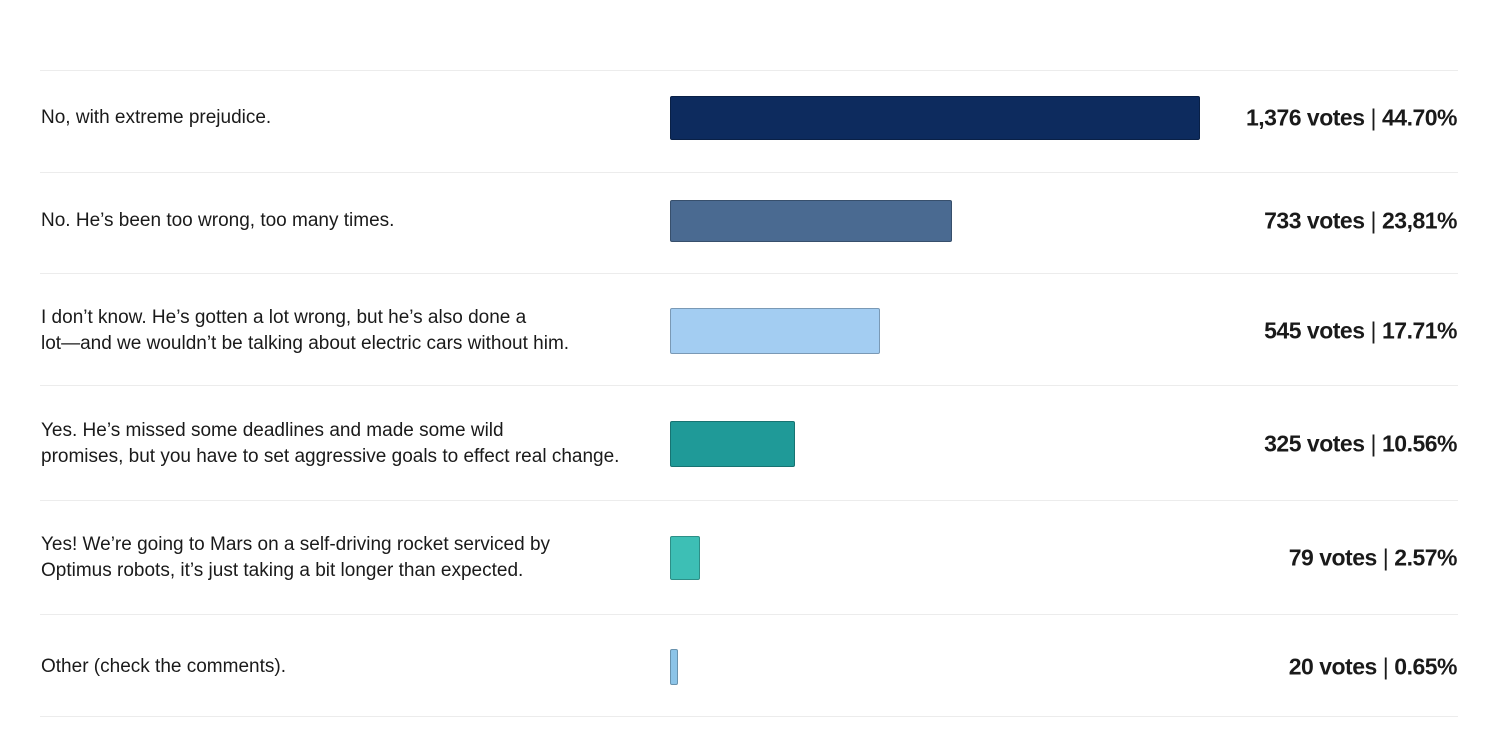  I want to click on percent: 10.56%, so click(1419, 443).